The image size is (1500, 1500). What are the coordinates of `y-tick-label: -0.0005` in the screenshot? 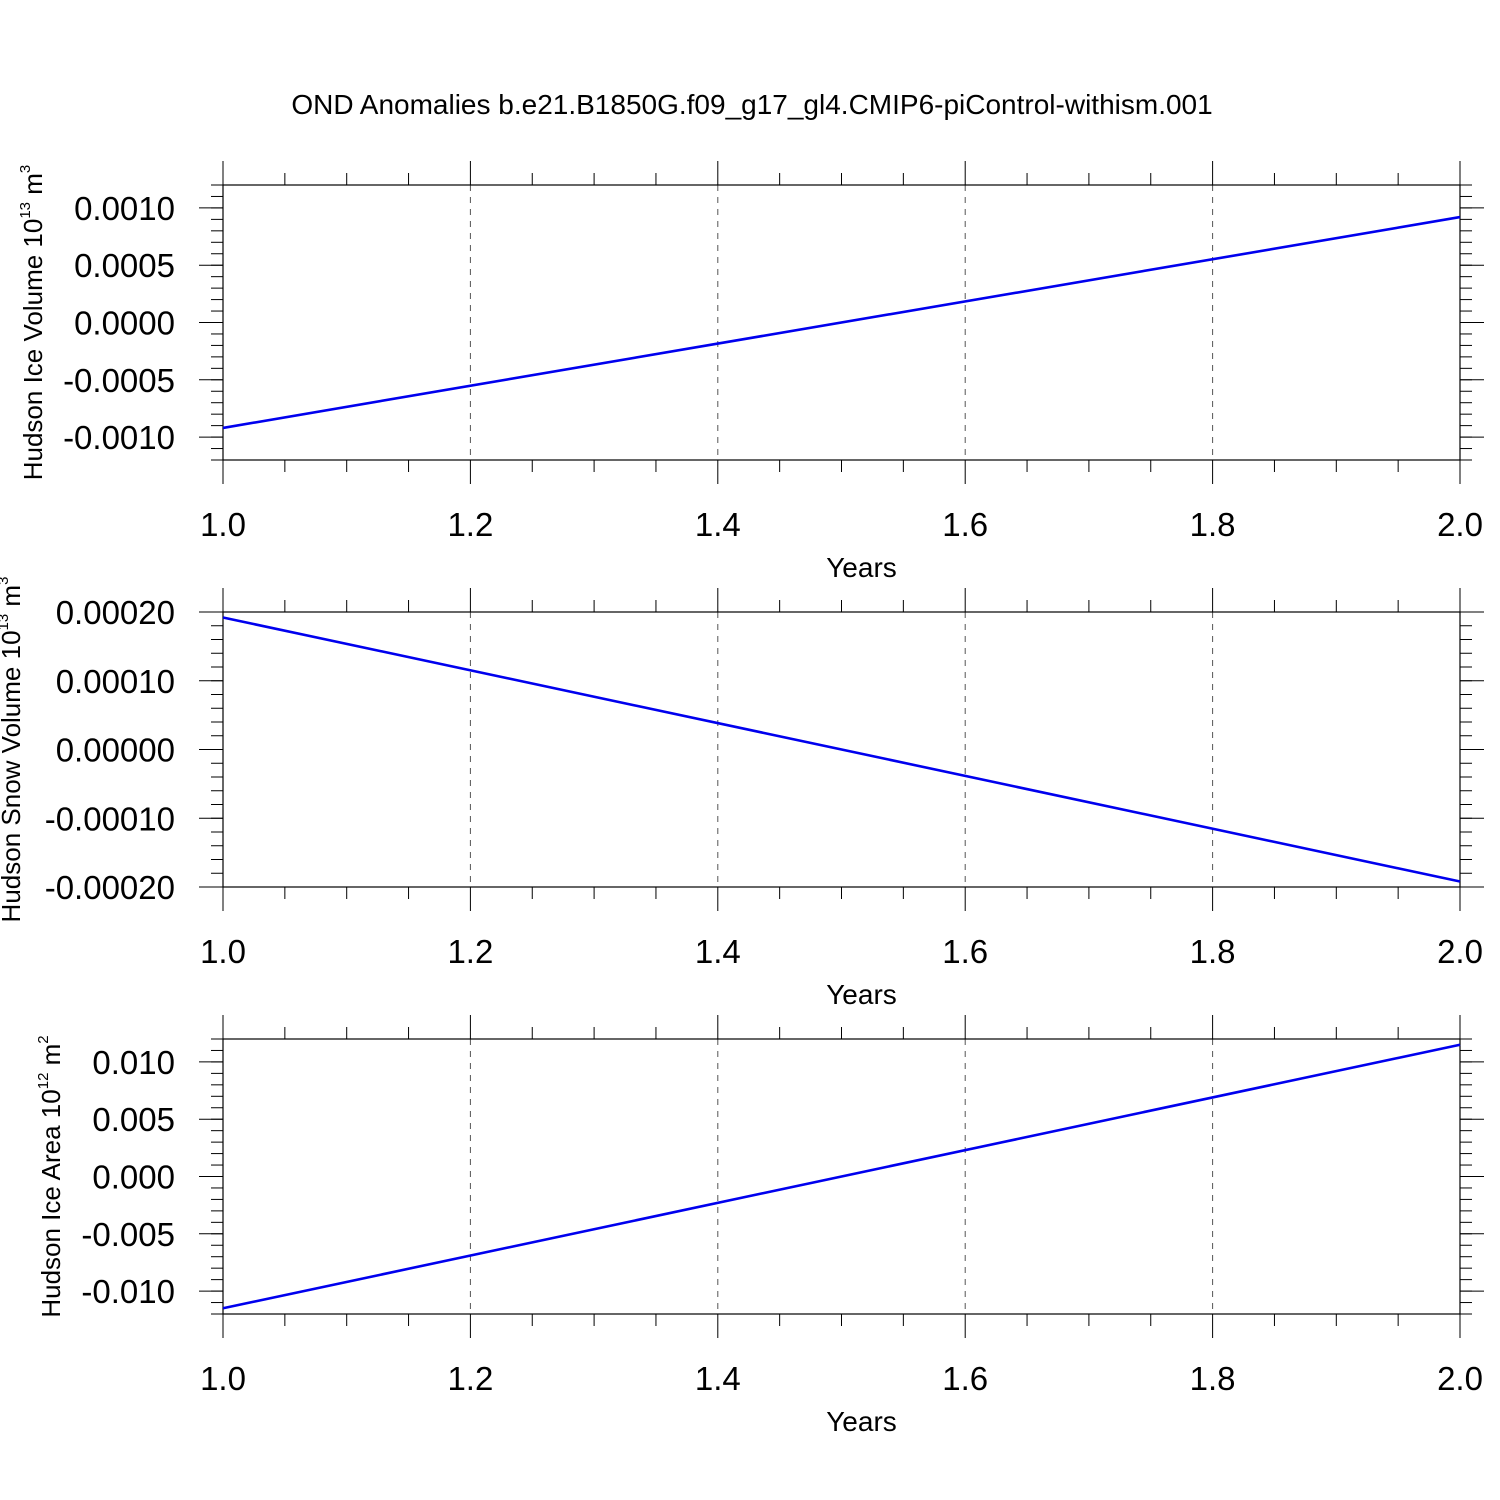 It's located at (119, 380).